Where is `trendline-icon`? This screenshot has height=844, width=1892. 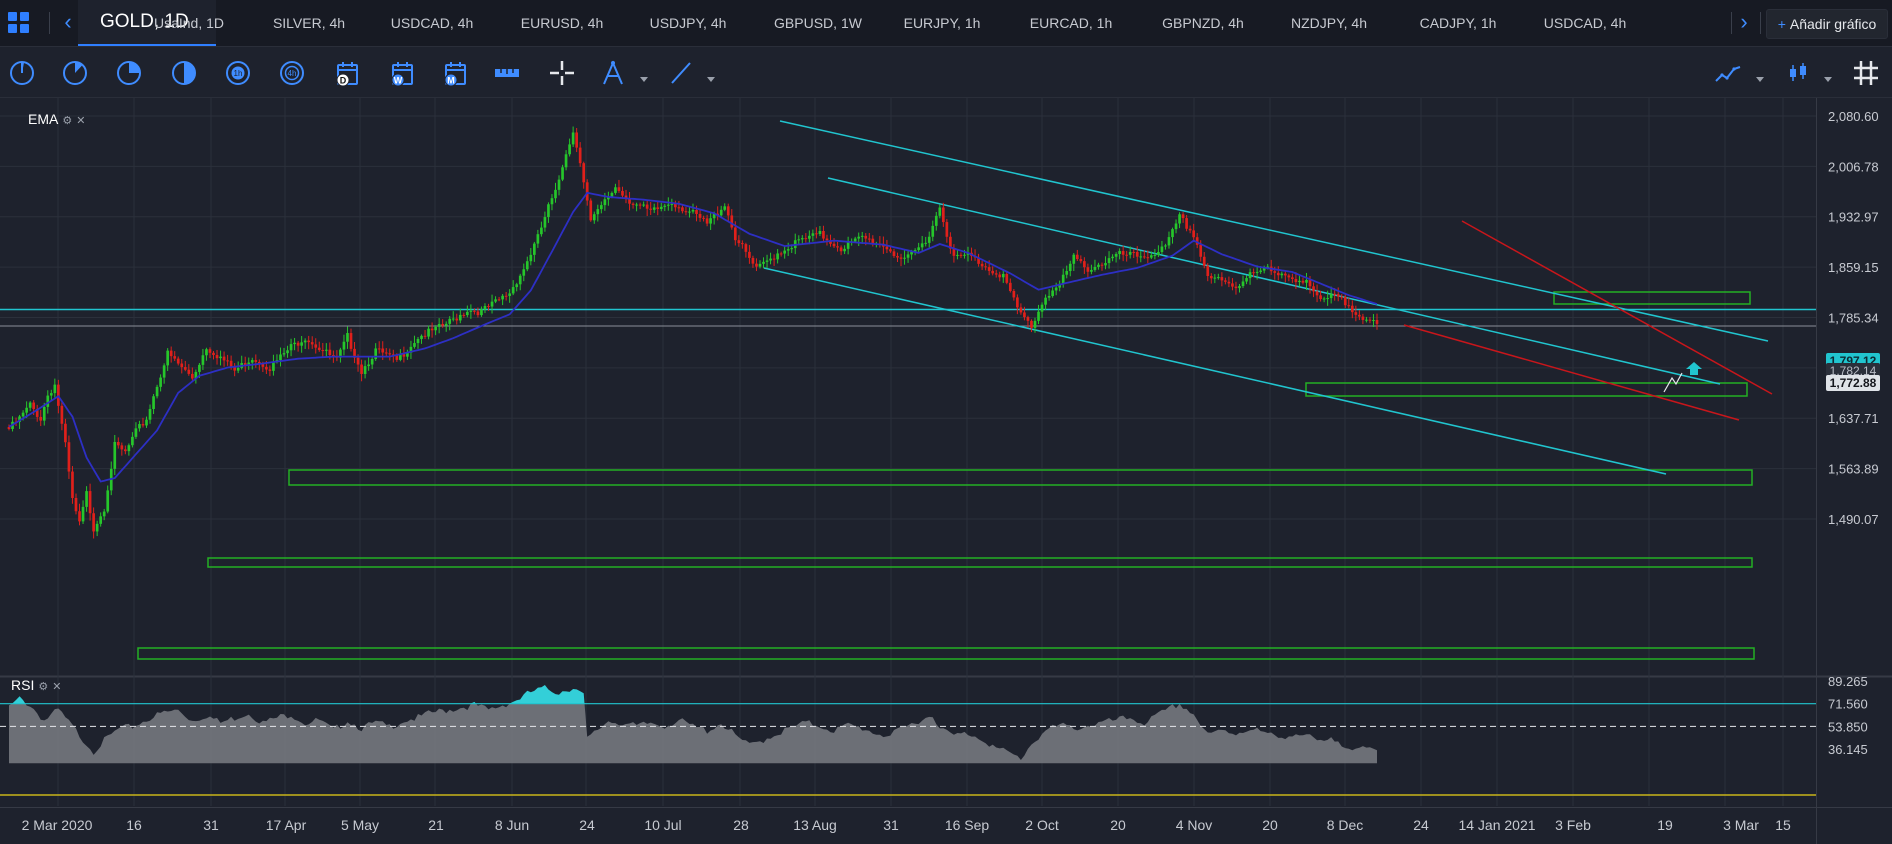 trendline-icon is located at coordinates (681, 73).